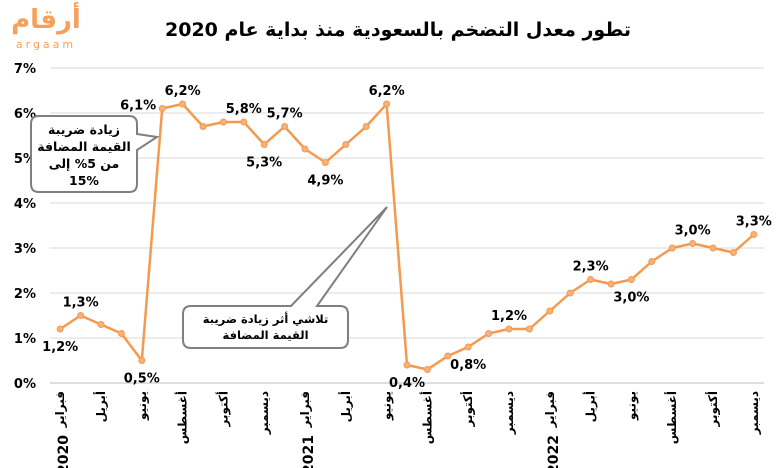 This screenshot has width=783, height=468. I want to click on x-tick-label-text: ديسمبر, so click(754, 413).